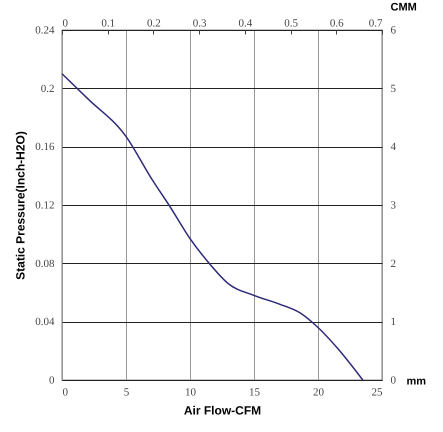  I want to click on x2-tick-label: 0.2, so click(154, 24).